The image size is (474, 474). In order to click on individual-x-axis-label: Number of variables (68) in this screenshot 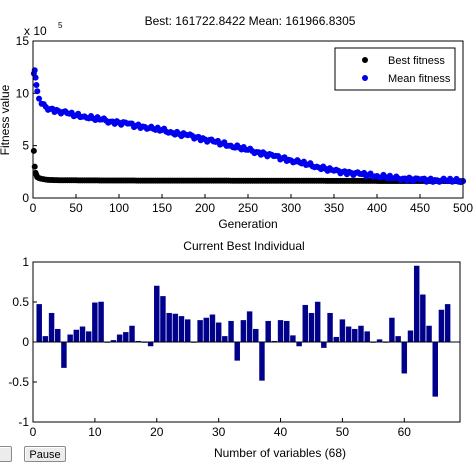, I will do `click(280, 453)`.